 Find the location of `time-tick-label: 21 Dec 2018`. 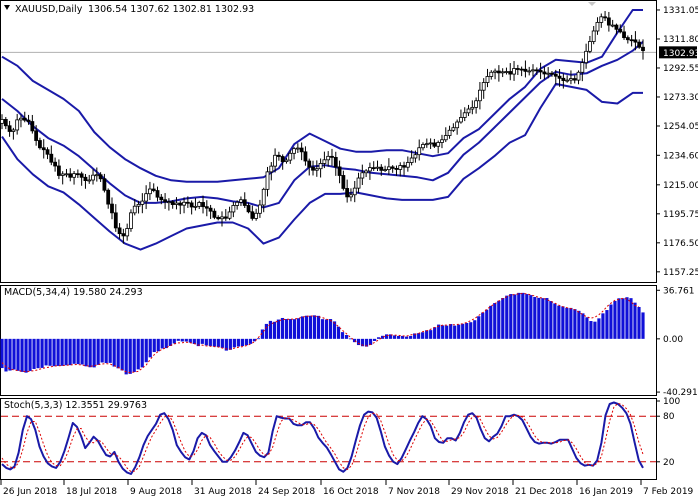

time-tick-label: 21 Dec 2018 is located at coordinates (544, 492).